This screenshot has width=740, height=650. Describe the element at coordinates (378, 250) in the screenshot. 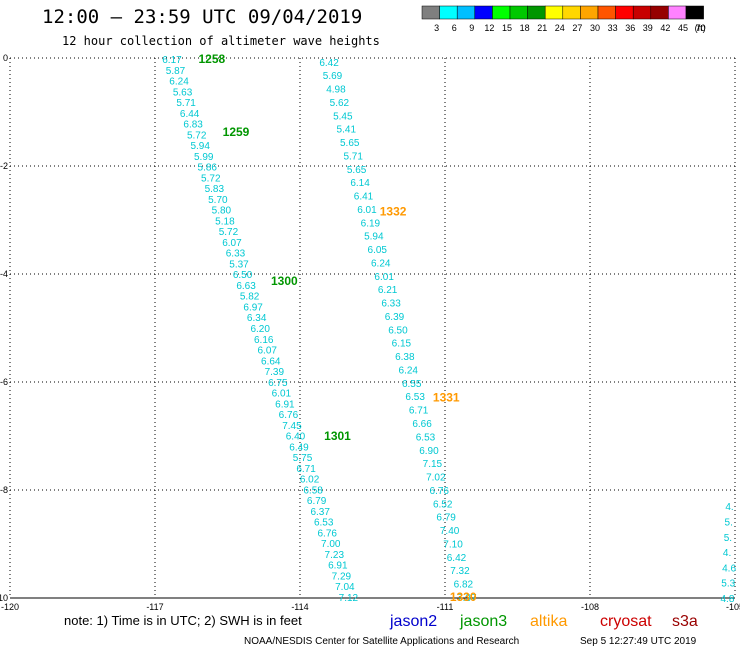

I see `swh-value-label: 6.05` at that location.